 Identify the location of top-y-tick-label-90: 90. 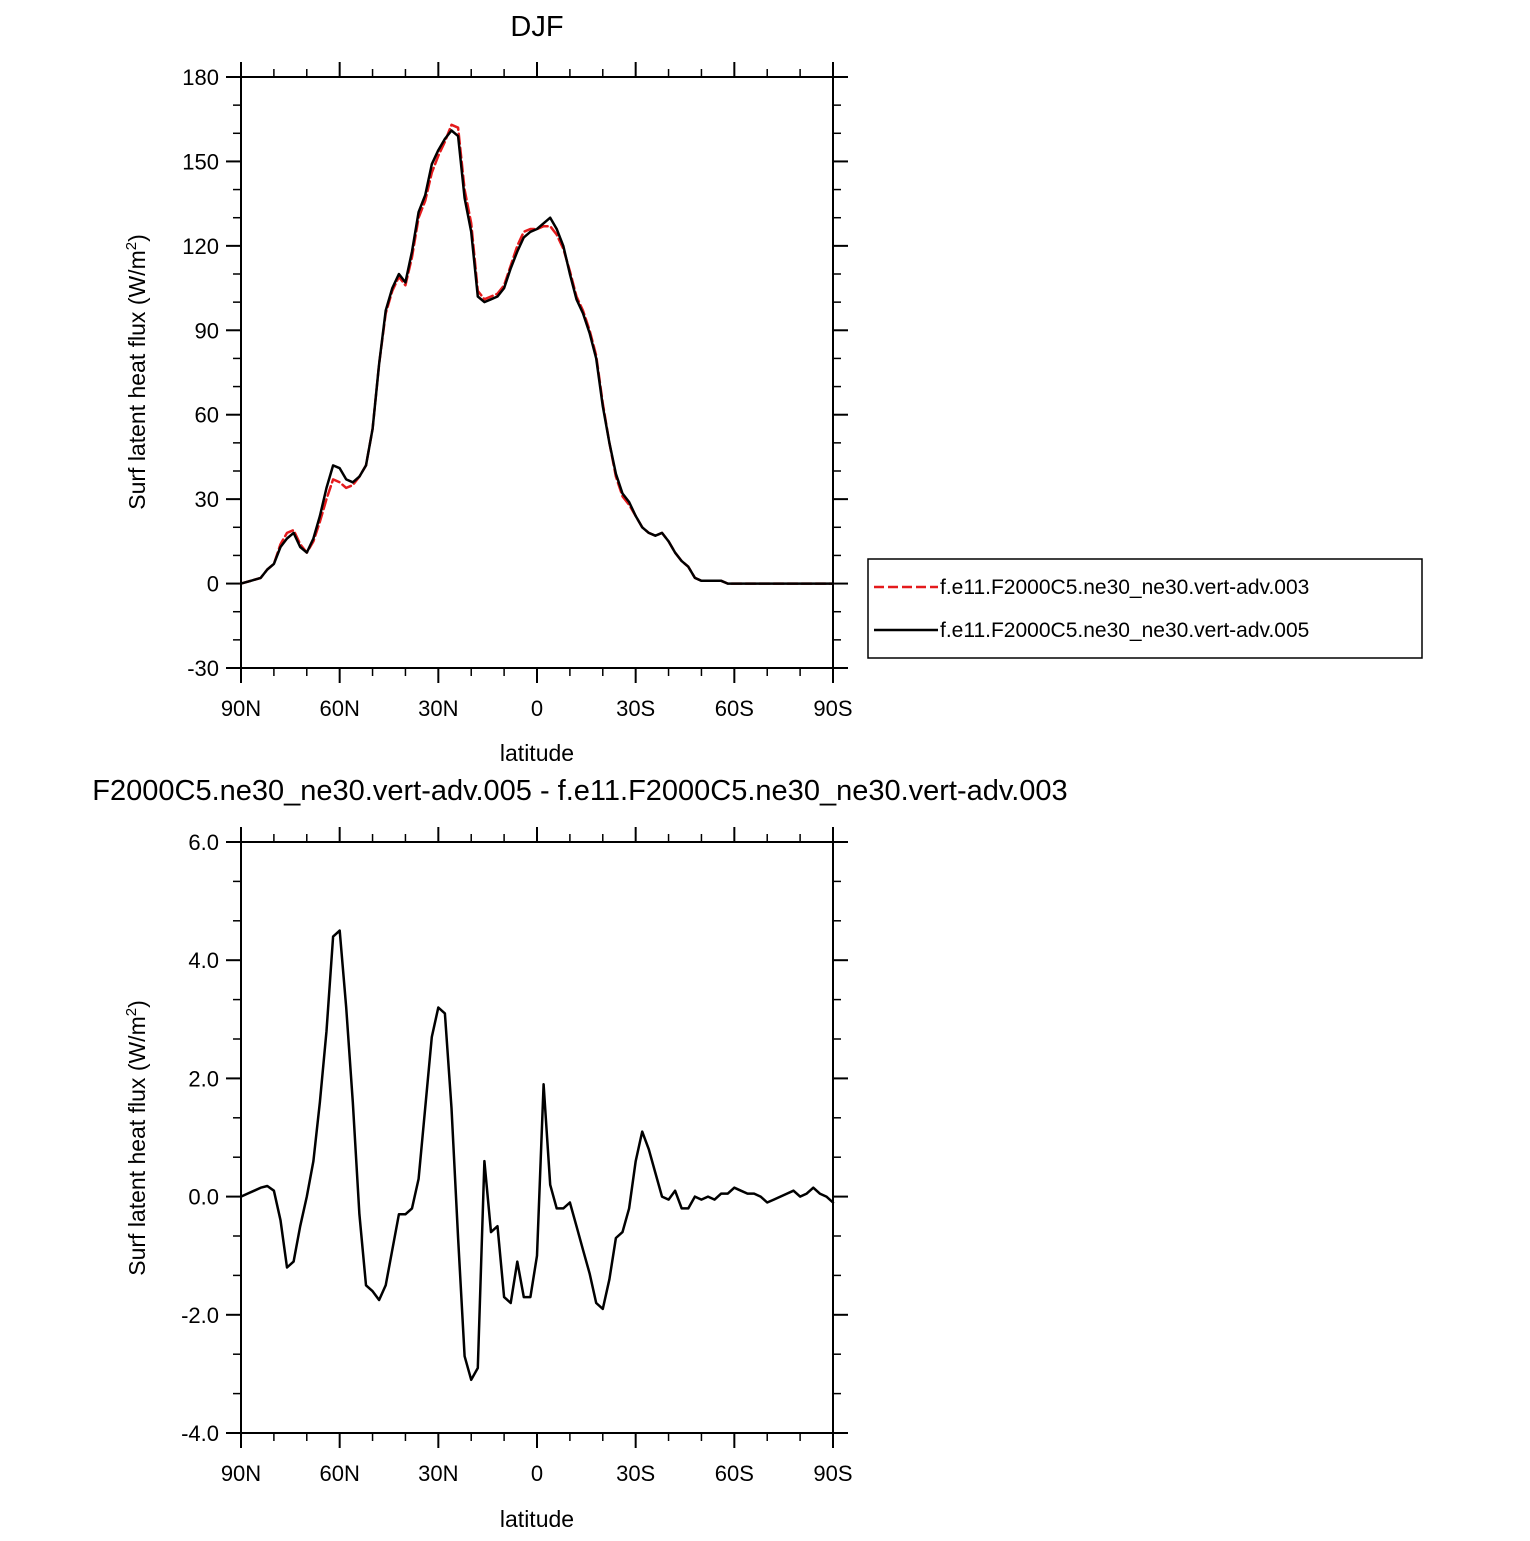
(207, 330).